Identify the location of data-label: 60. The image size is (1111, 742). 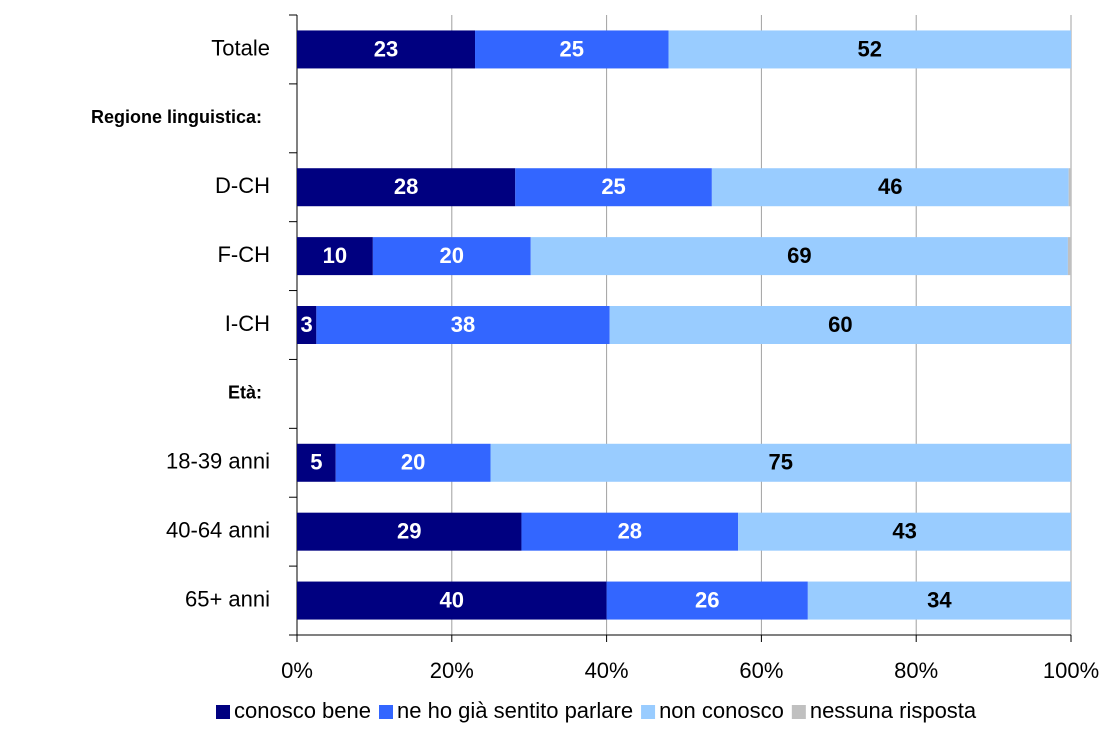
(840, 324).